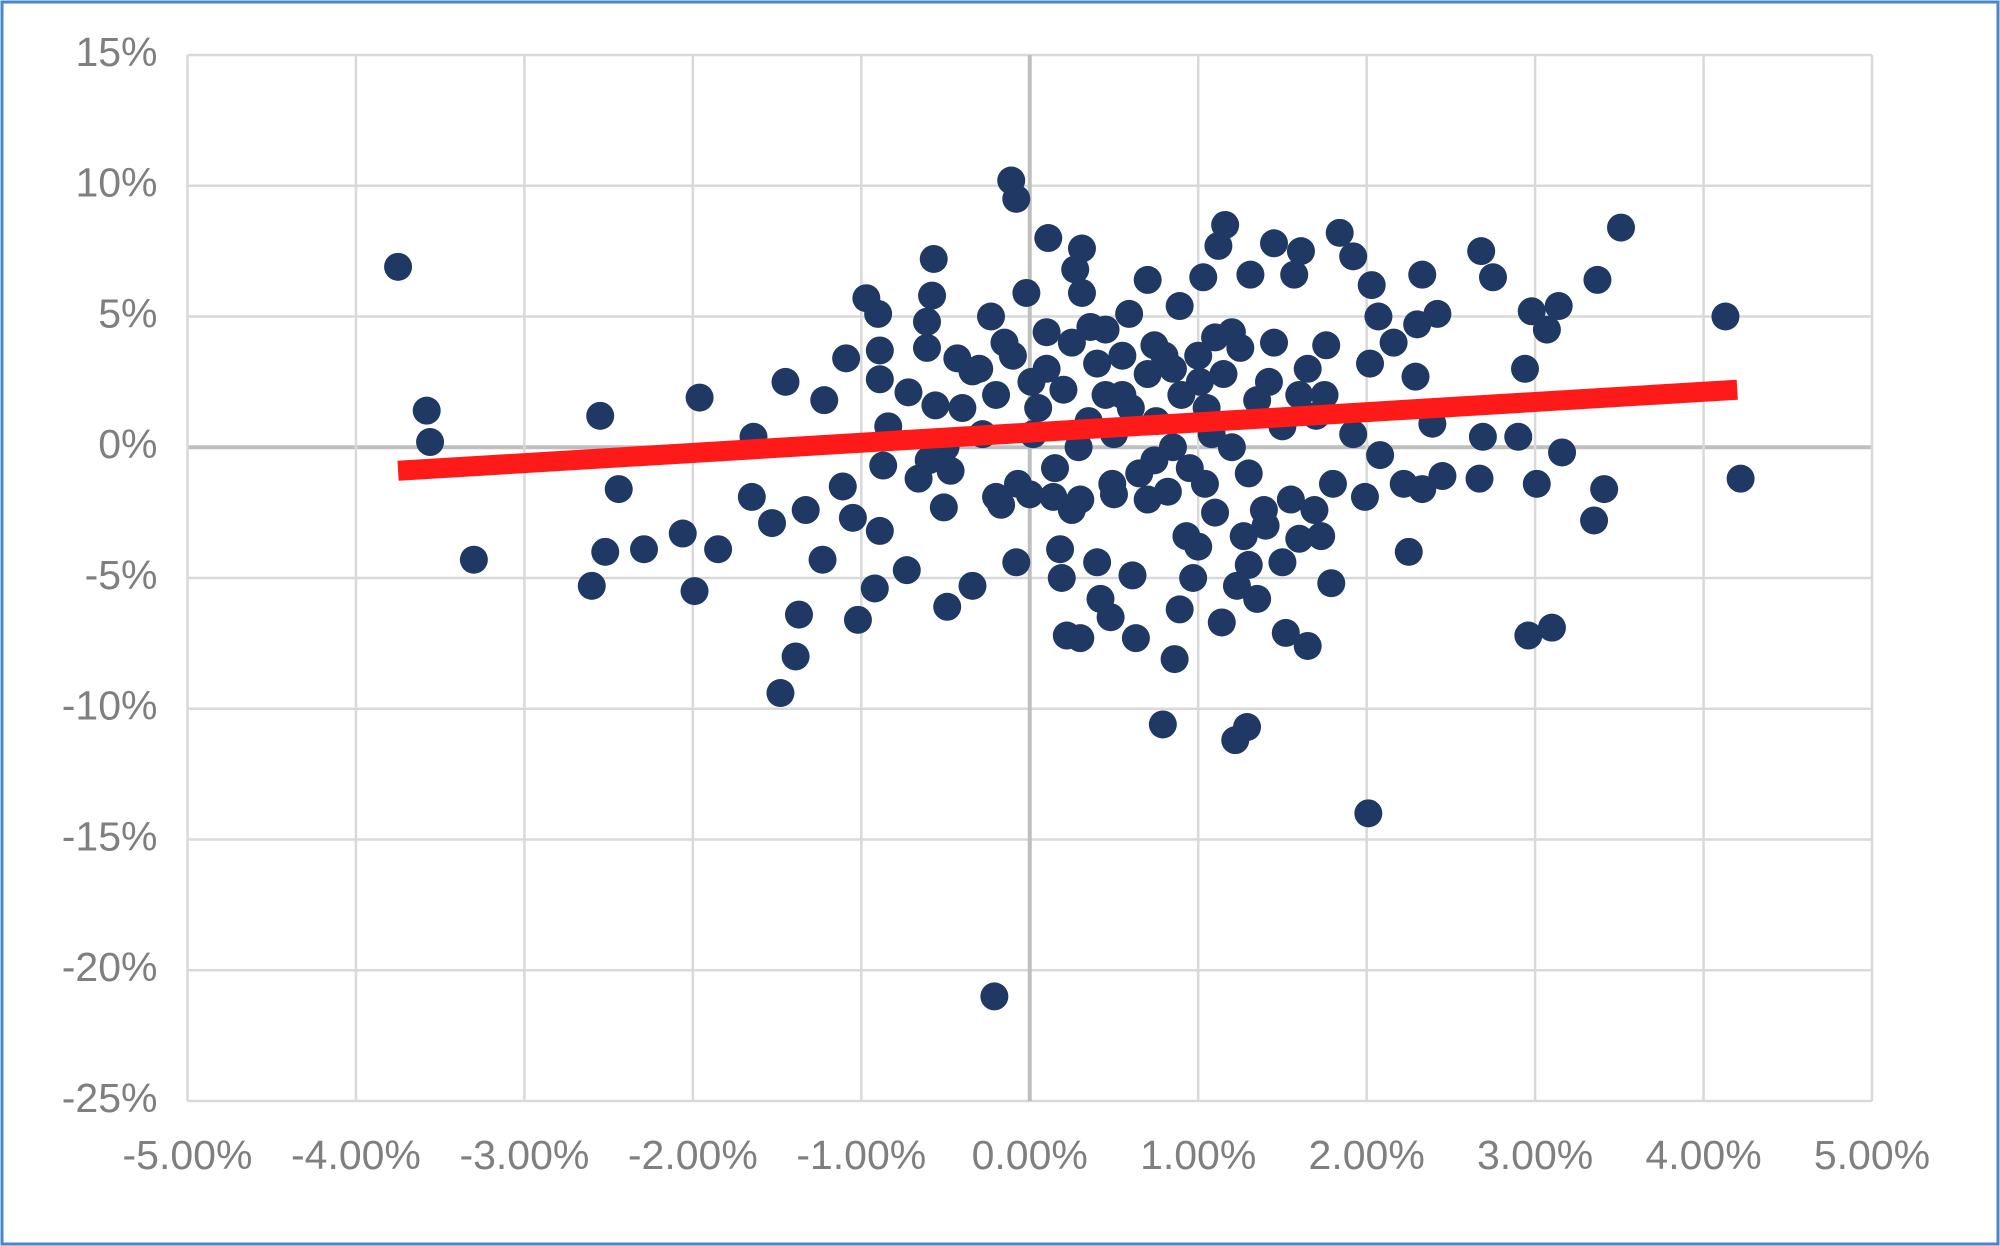  What do you see at coordinates (127, 444) in the screenshot?
I see `y-tick-label: 0%` at bounding box center [127, 444].